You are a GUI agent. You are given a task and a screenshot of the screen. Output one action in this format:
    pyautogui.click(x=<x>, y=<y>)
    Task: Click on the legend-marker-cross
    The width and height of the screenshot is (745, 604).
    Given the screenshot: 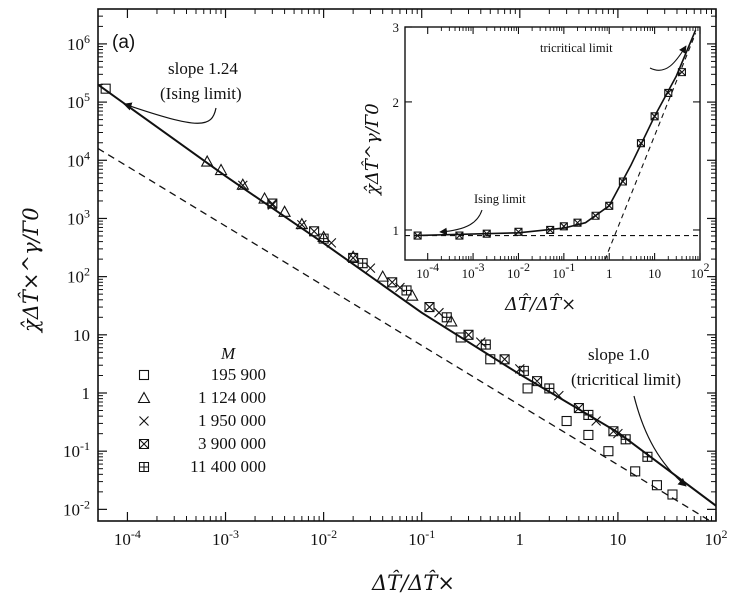 What is the action you would take?
    pyautogui.click(x=144, y=421)
    